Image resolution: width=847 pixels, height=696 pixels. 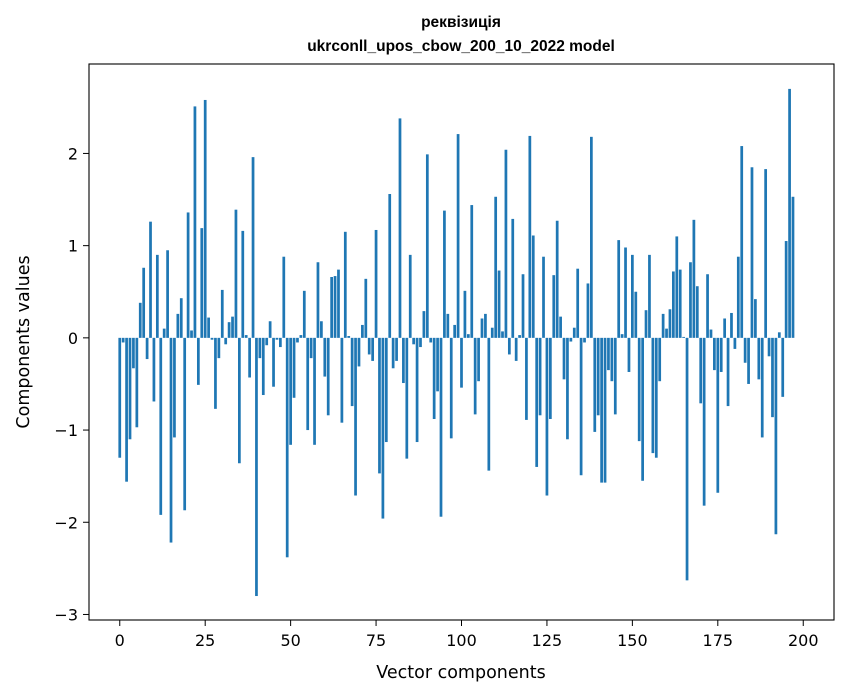 I want to click on y-axis-label: Components values, so click(x=24, y=341).